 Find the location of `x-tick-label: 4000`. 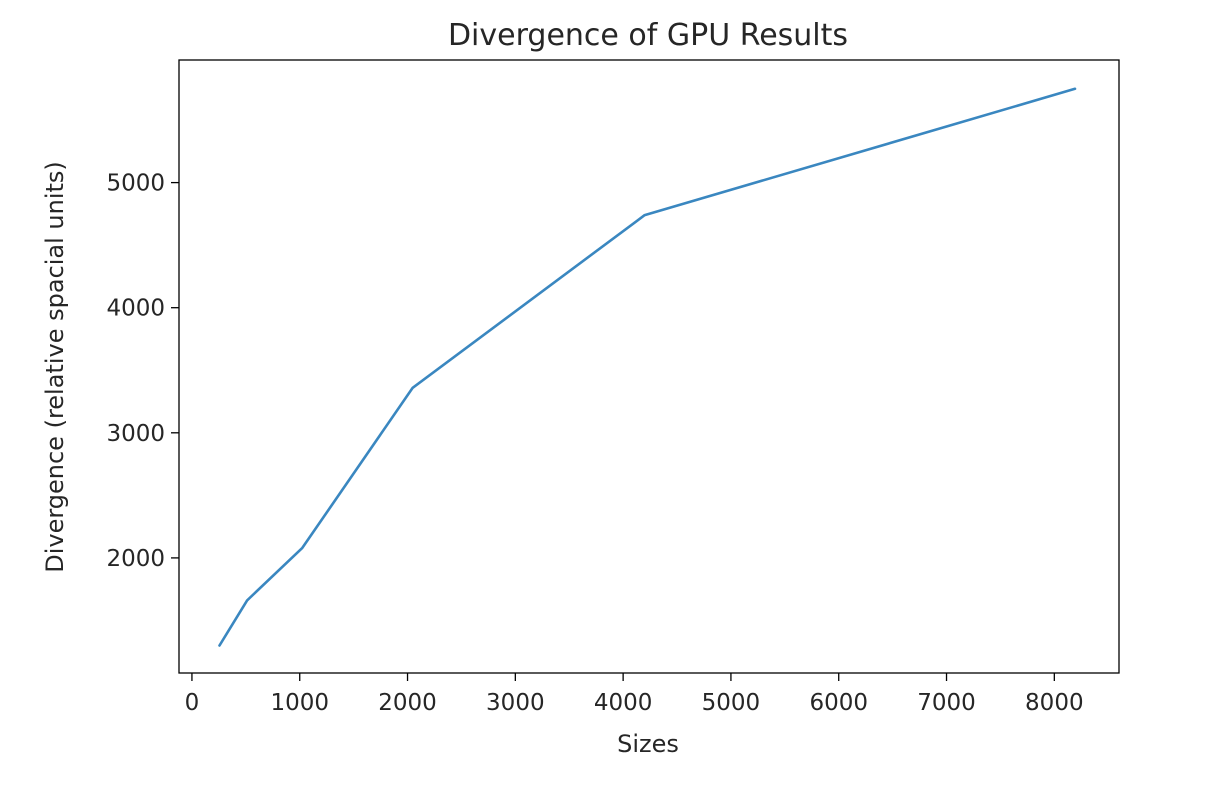

x-tick-label: 4000 is located at coordinates (623, 703).